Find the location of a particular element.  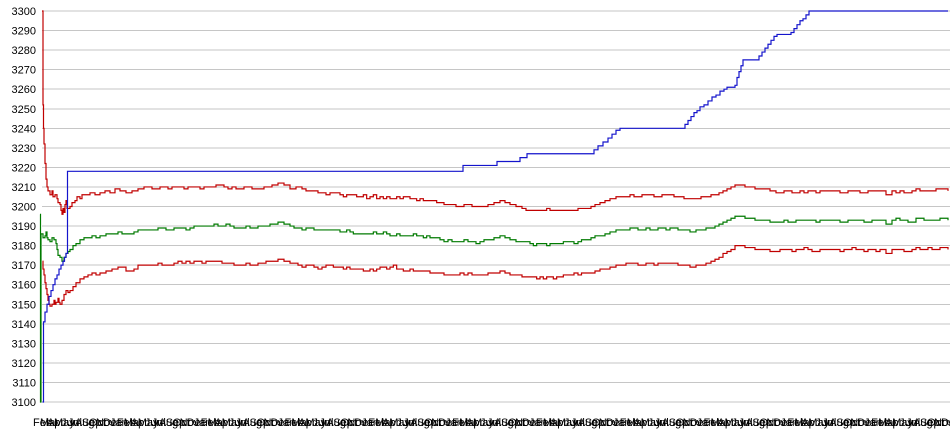

y-axis-tick-label: 3210 is located at coordinates (24, 188).